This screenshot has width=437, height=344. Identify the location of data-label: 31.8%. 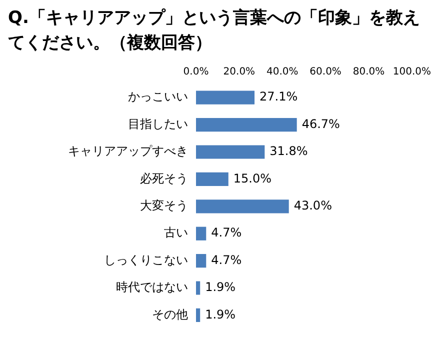
(289, 151).